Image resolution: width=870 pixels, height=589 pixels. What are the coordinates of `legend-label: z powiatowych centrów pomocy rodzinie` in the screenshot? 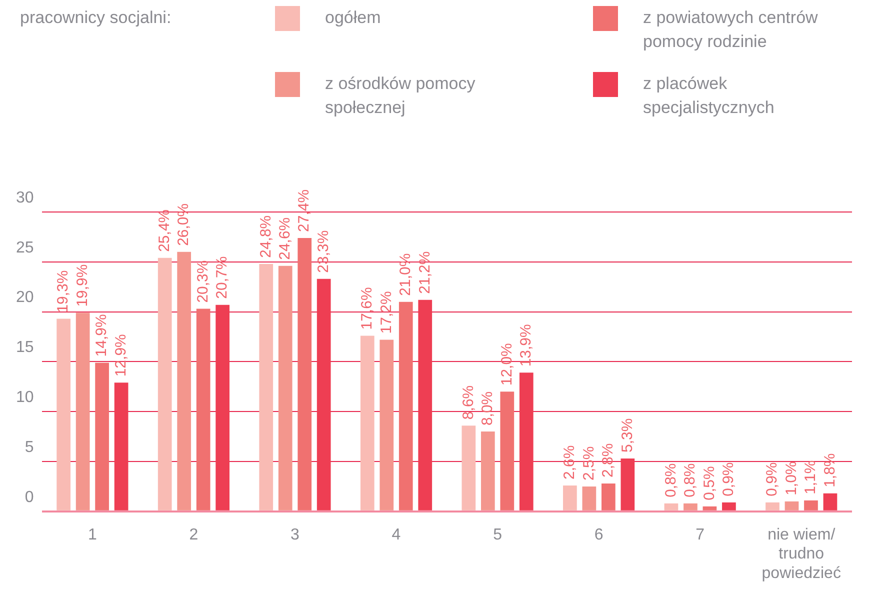 It's located at (731, 30).